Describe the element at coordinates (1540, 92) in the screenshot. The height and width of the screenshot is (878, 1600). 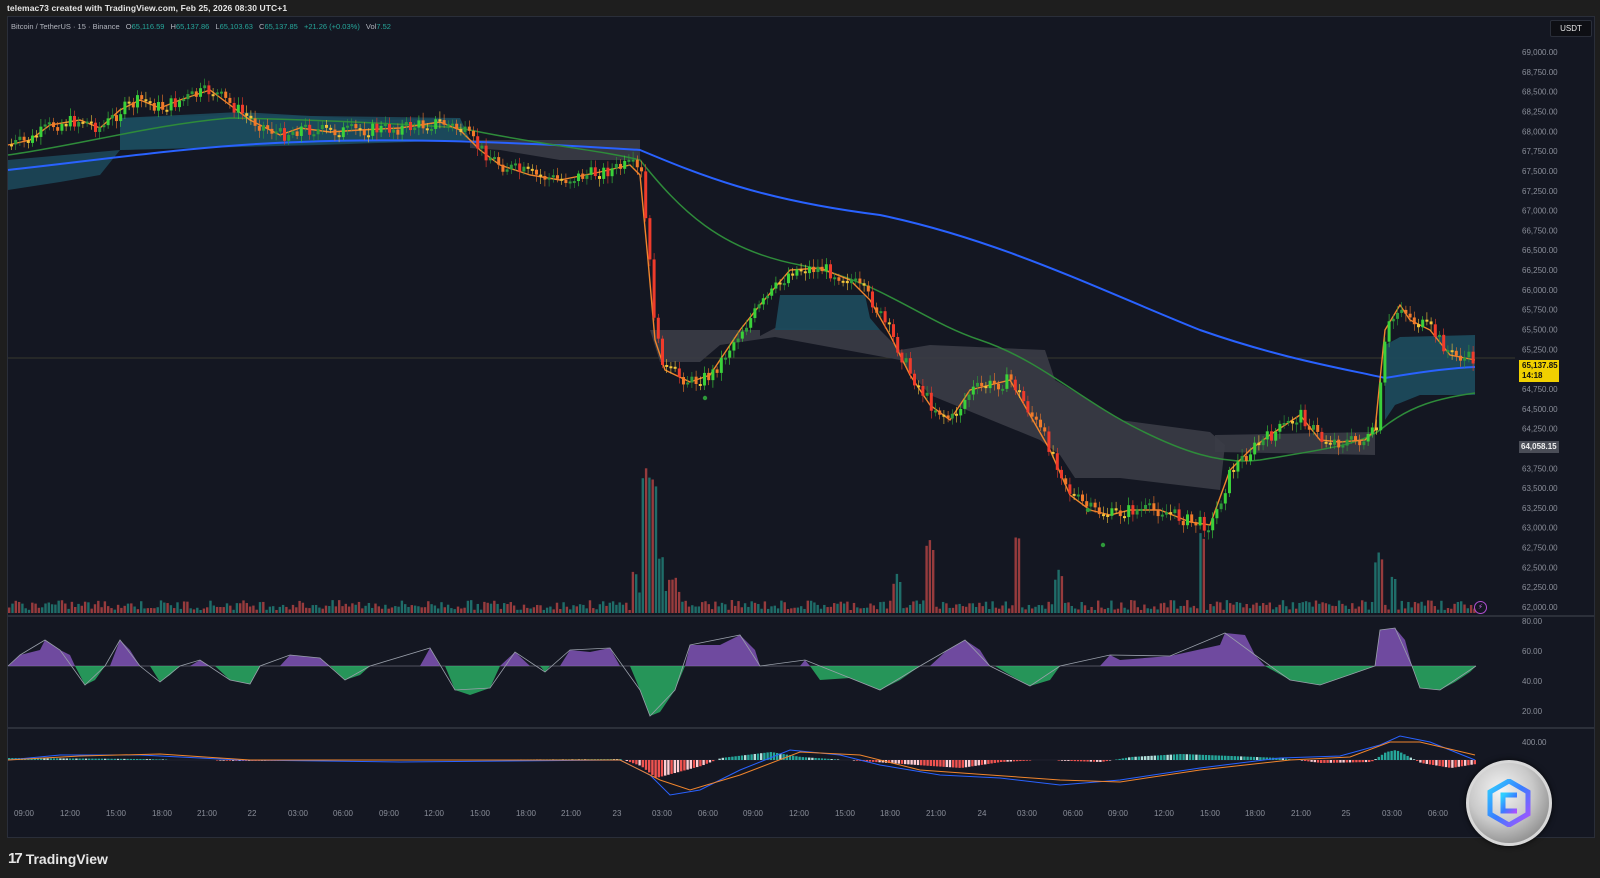
I see `svg-text: 68,500.00` at that location.